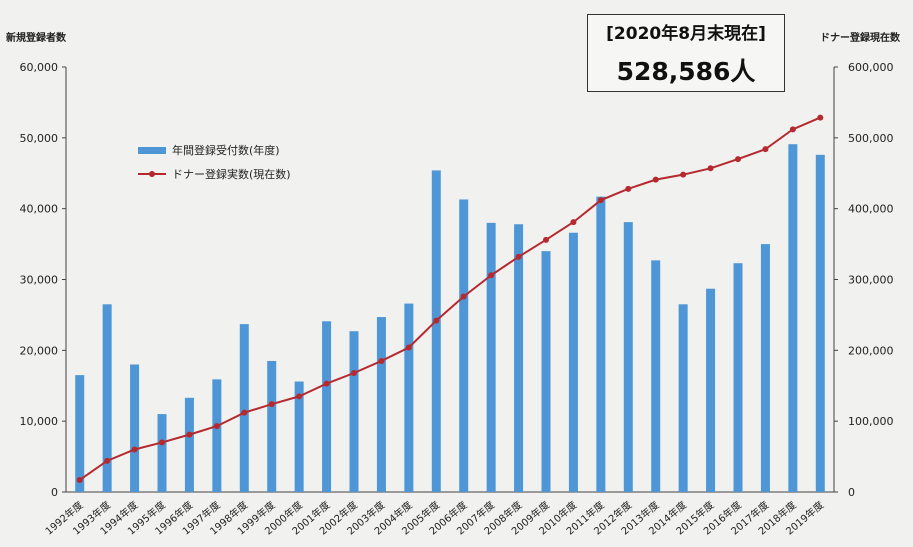 Image resolution: width=913 pixels, height=547 pixels. What do you see at coordinates (39, 138) in the screenshot?
I see `left-tick-label: 50,000` at bounding box center [39, 138].